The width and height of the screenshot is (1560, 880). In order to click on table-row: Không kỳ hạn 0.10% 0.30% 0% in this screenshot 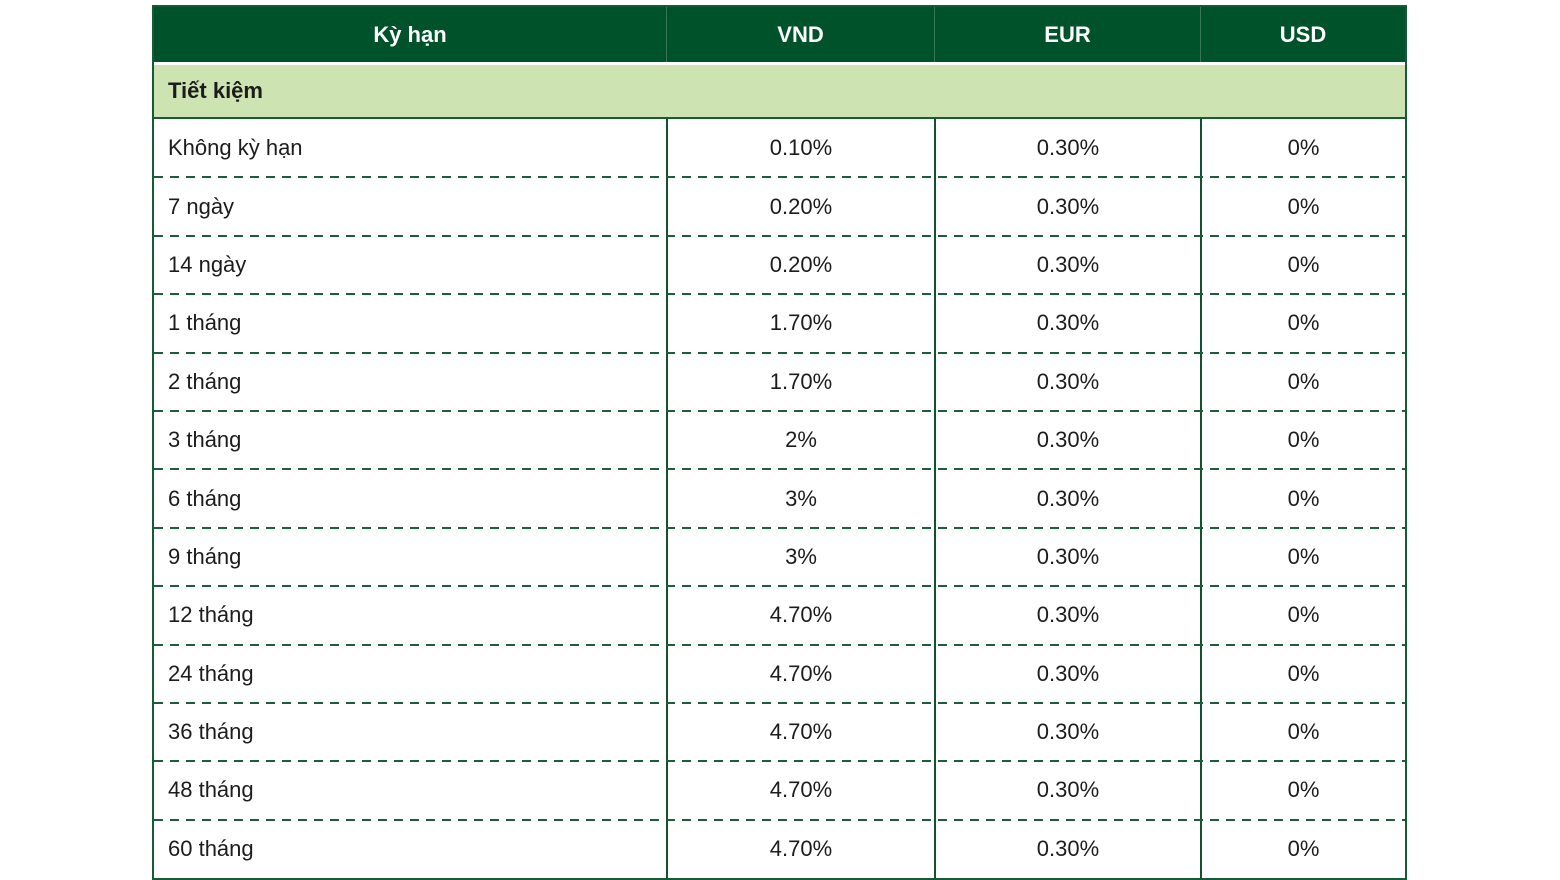, I will do `click(779, 148)`.